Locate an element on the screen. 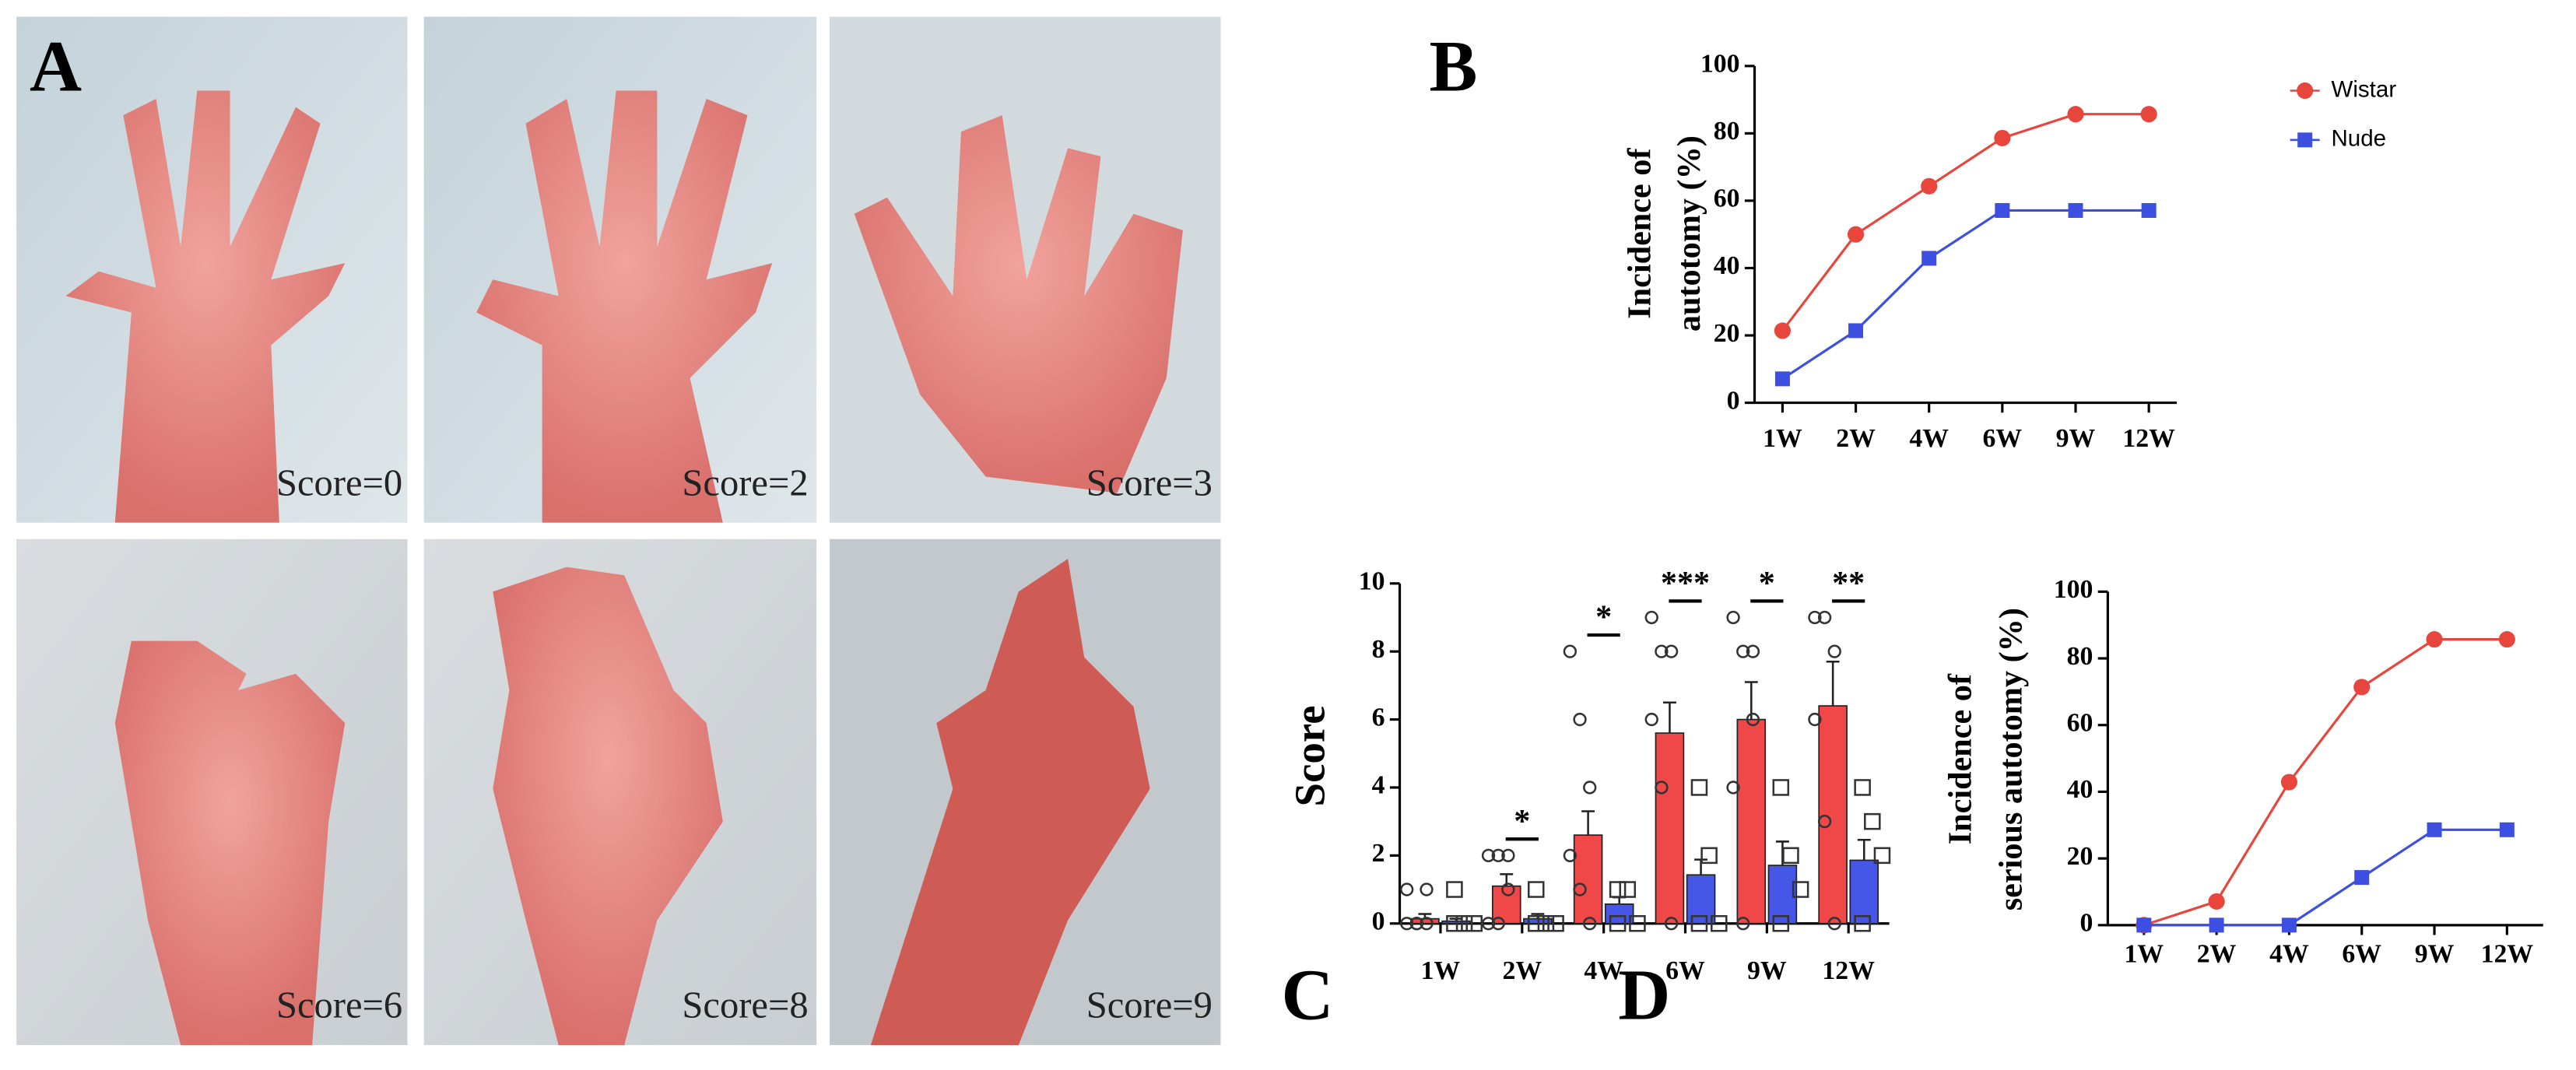 The height and width of the screenshot is (1070, 2576). panel-label: C is located at coordinates (1308, 995).